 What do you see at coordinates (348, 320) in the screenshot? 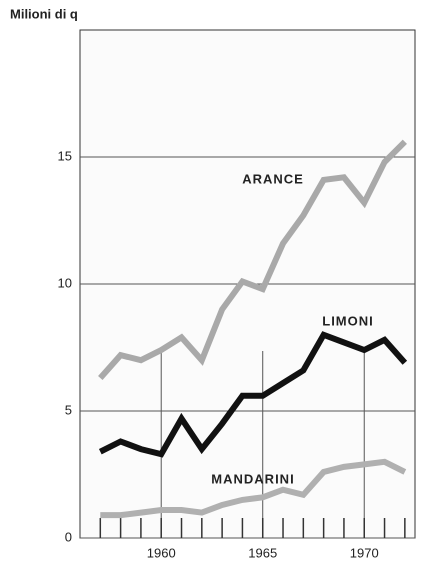
I see `series-label: LIMONI` at bounding box center [348, 320].